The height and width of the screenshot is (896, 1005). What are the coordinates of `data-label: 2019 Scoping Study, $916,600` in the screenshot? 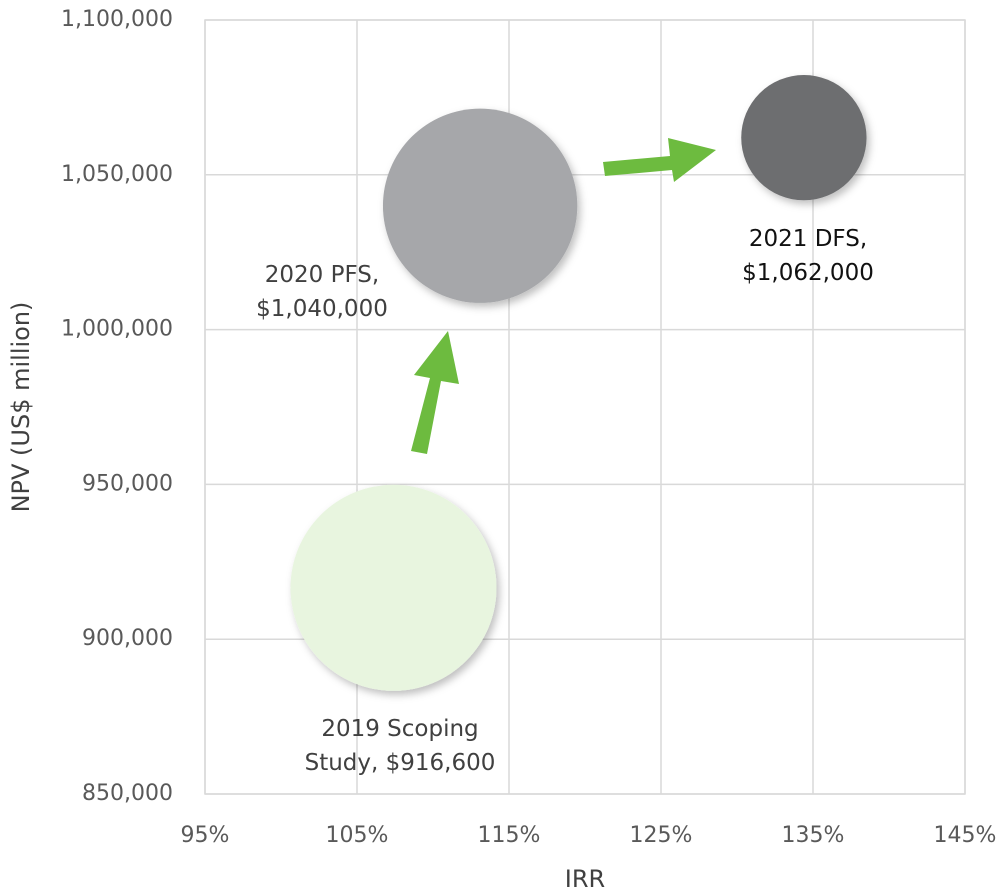 It's located at (400, 746).